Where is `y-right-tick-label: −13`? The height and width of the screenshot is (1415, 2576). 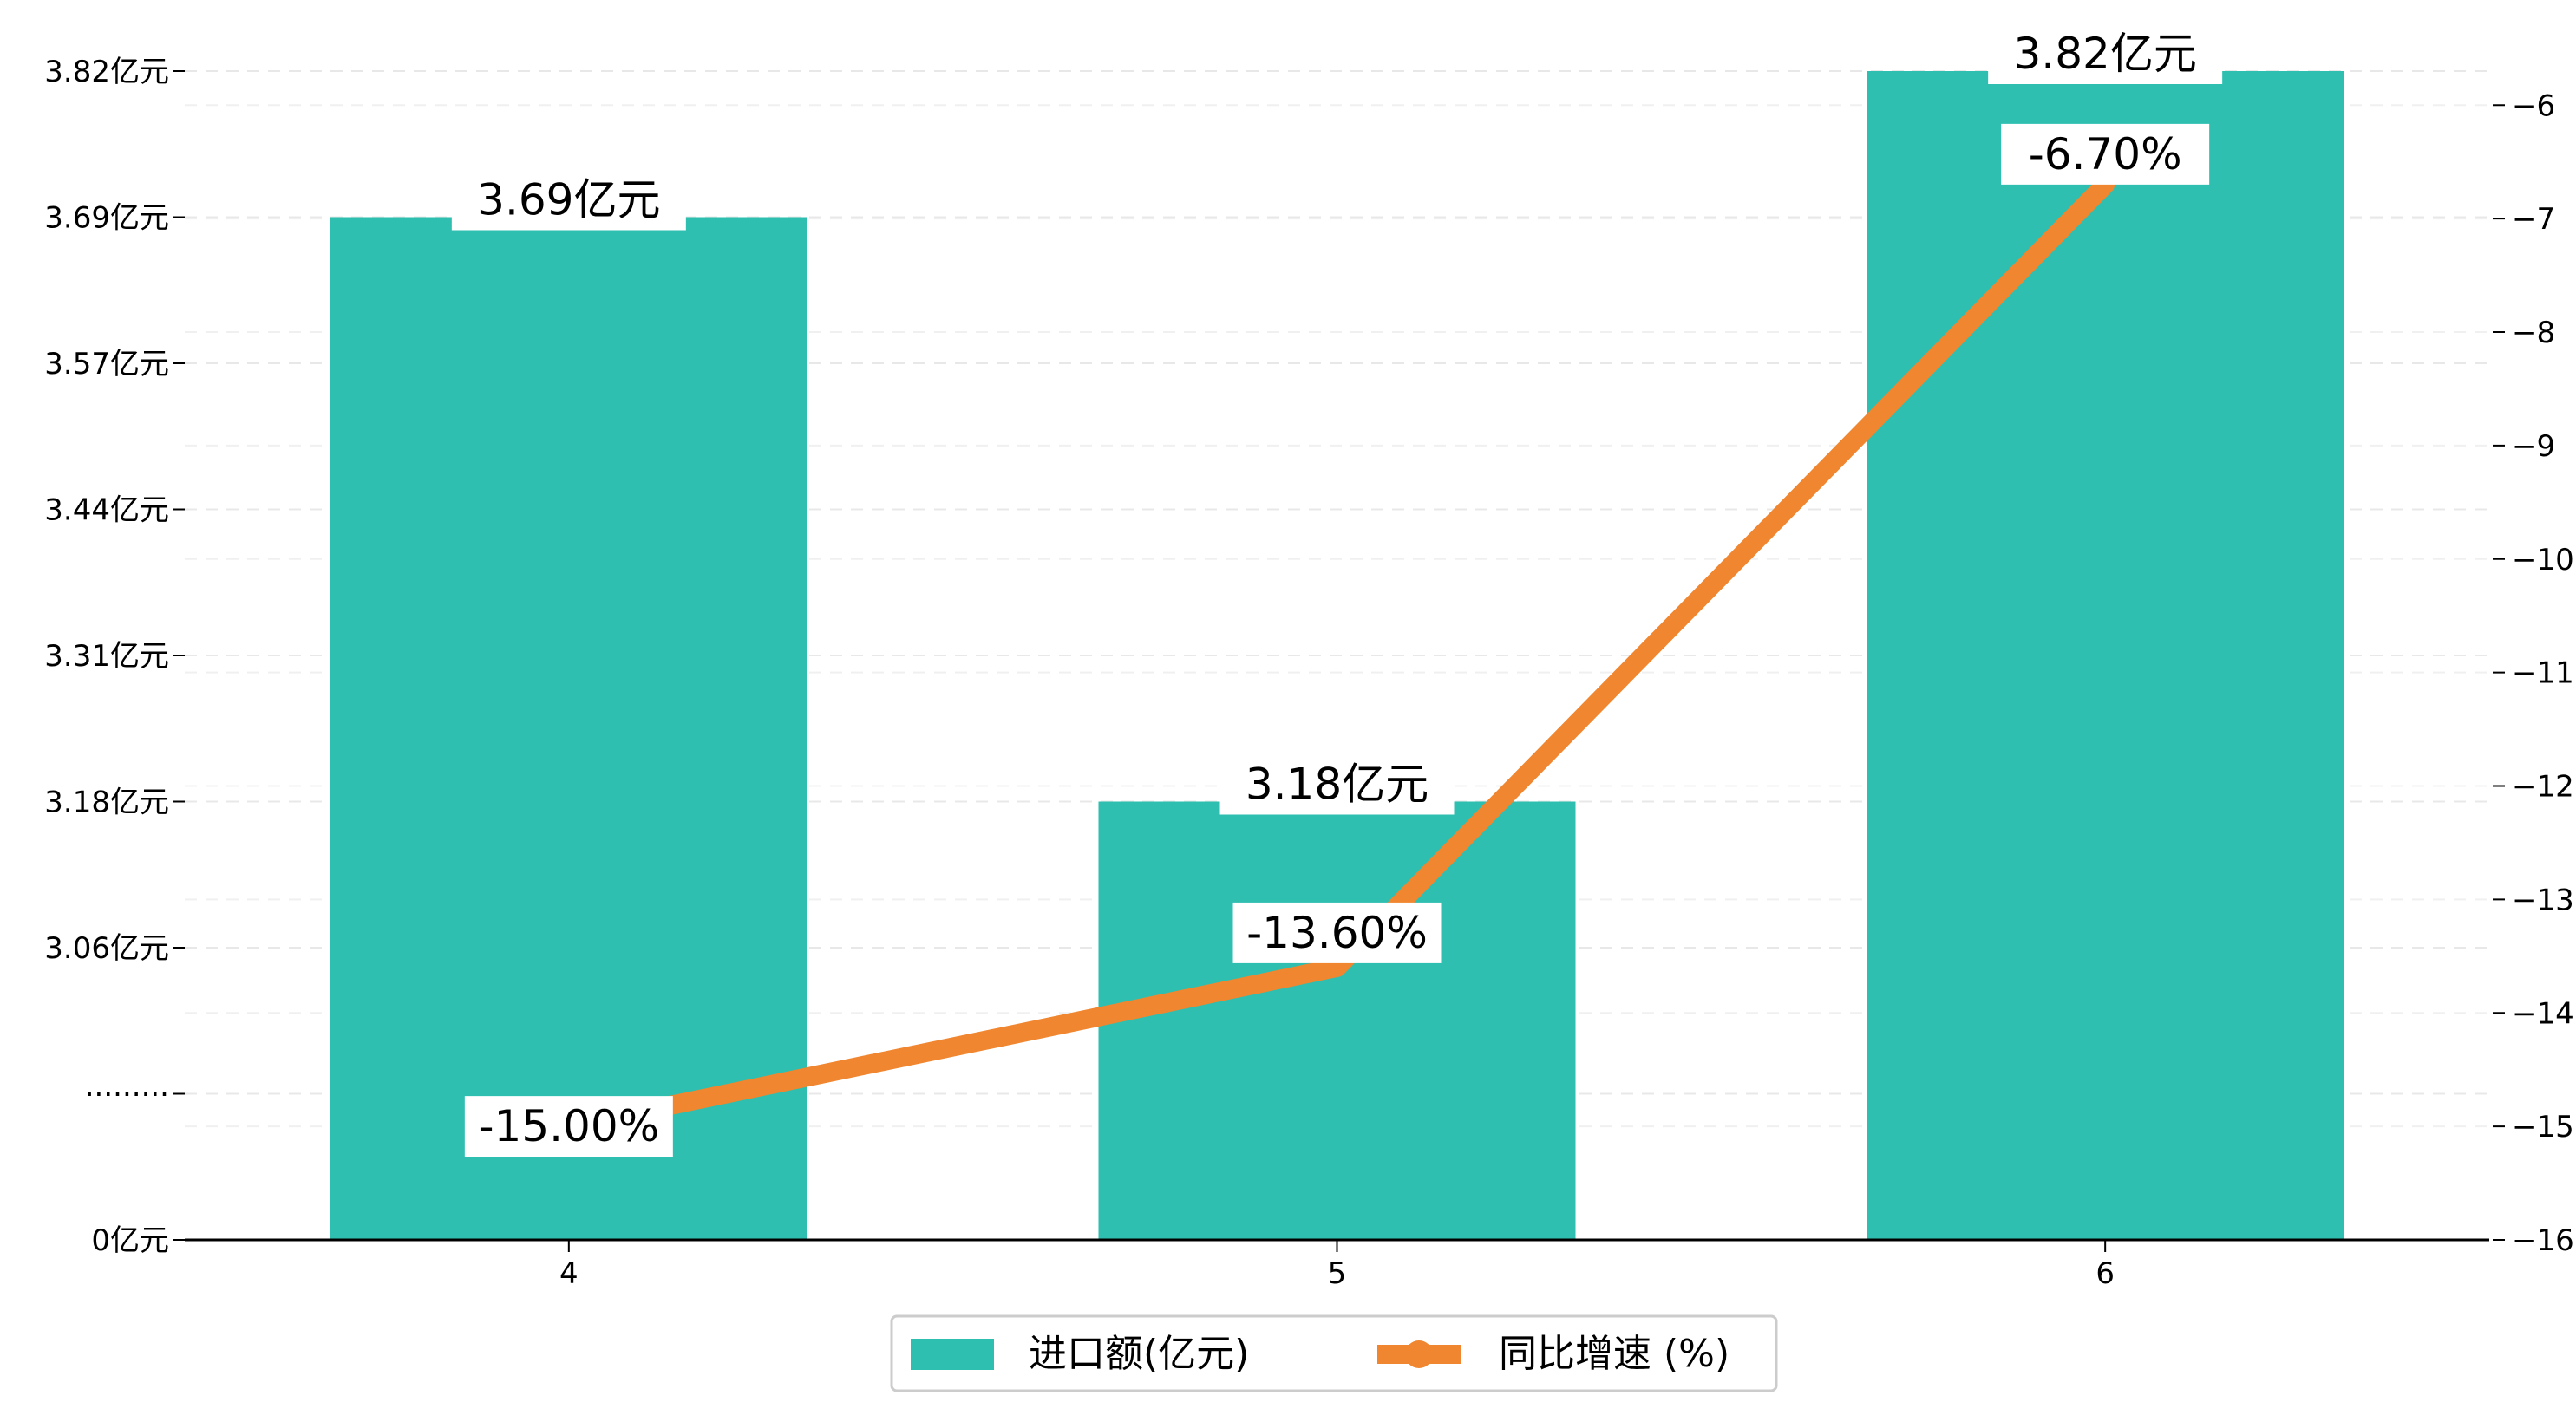 y-right-tick-label: −13 is located at coordinates (2543, 900).